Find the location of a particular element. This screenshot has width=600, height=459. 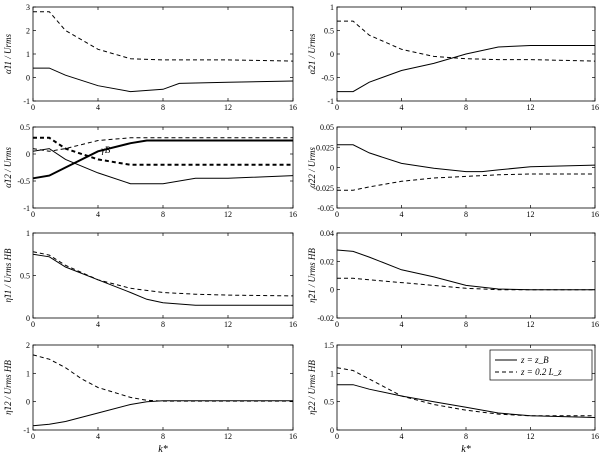

y-axis-label: η̃12 / Urms HB is located at coordinates (8, 387).